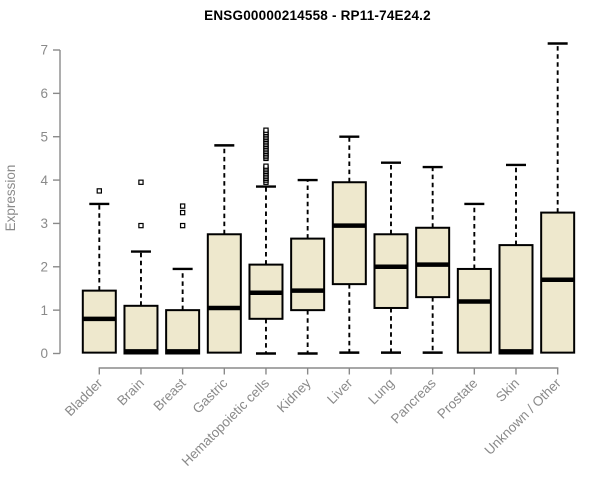 The width and height of the screenshot is (600, 500). What do you see at coordinates (340, 391) in the screenshot?
I see `x-tick-label-liver: Liver` at bounding box center [340, 391].